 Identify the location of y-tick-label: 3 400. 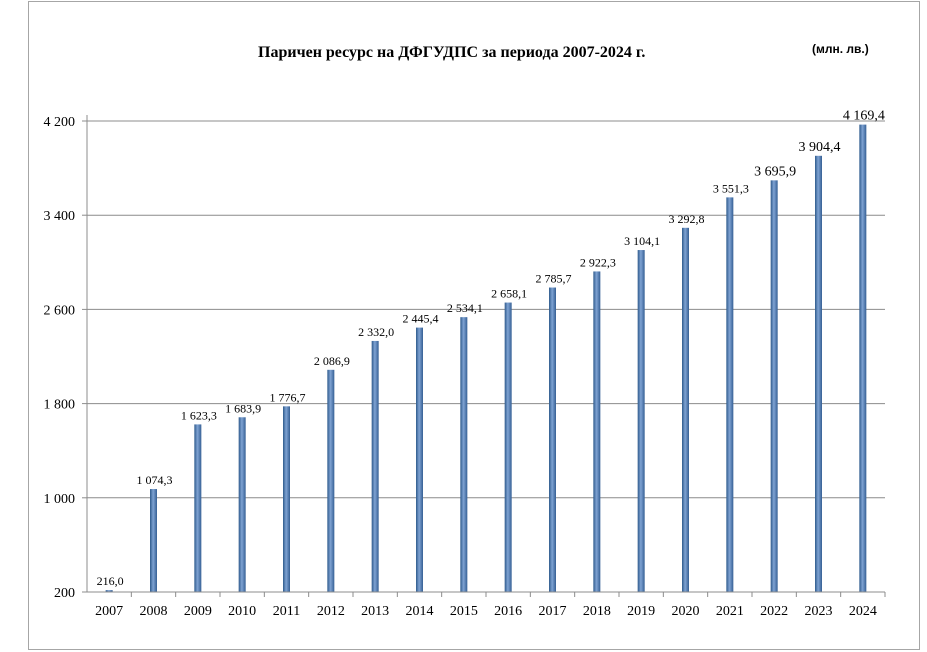
(60, 216).